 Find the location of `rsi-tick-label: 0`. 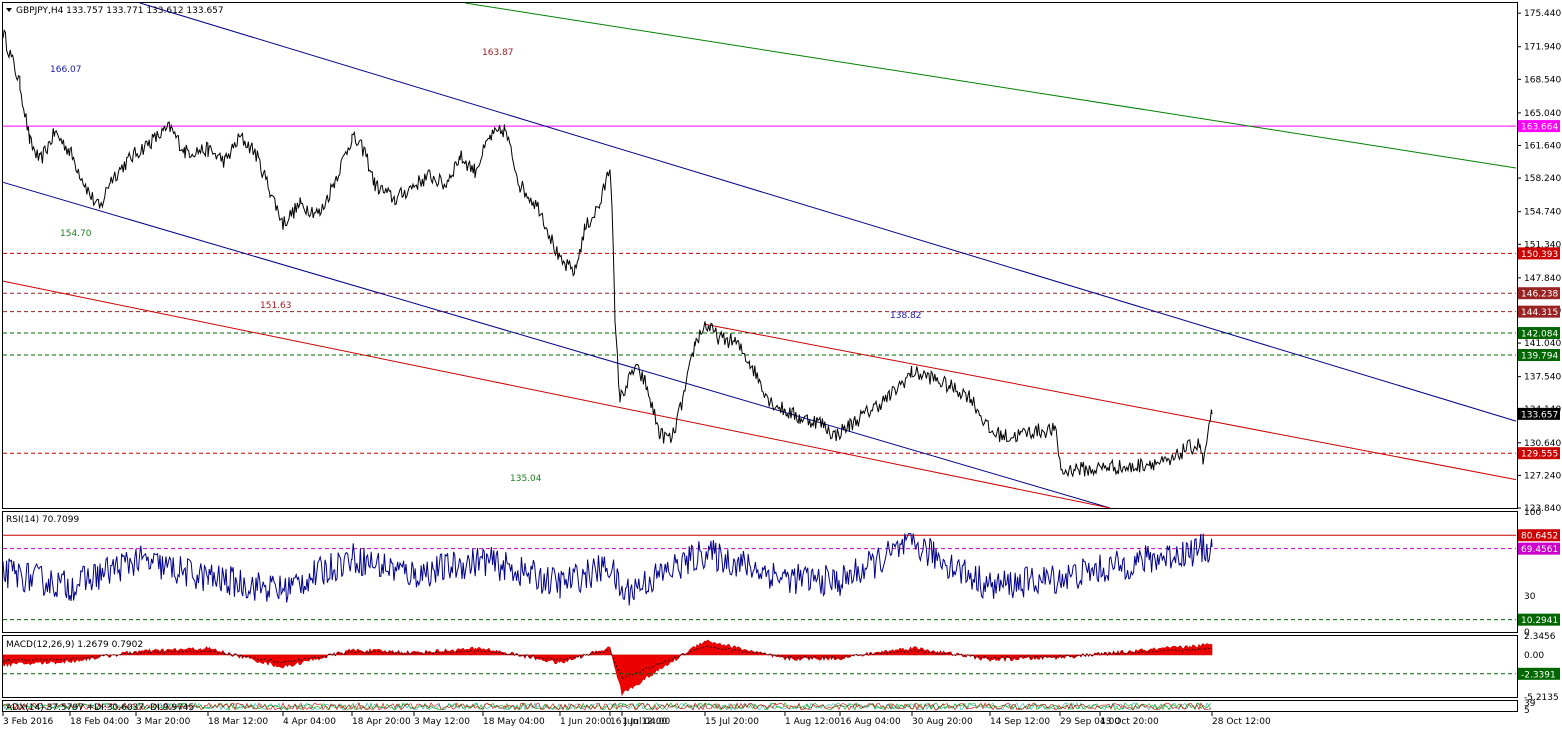

rsi-tick-label: 0 is located at coordinates (1527, 633).